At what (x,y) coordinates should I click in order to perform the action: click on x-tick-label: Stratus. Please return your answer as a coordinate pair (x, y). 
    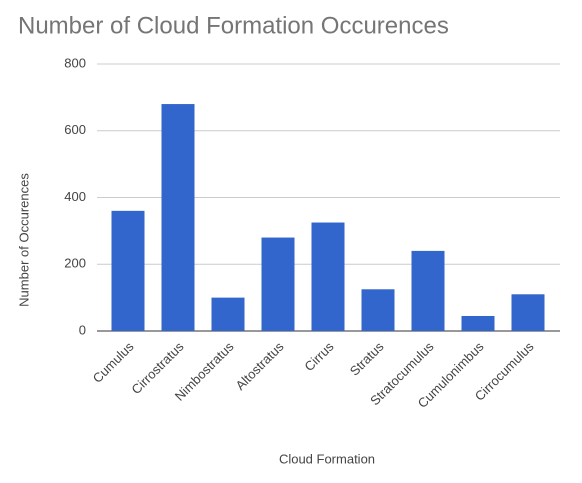
    Looking at the image, I should click on (367, 359).